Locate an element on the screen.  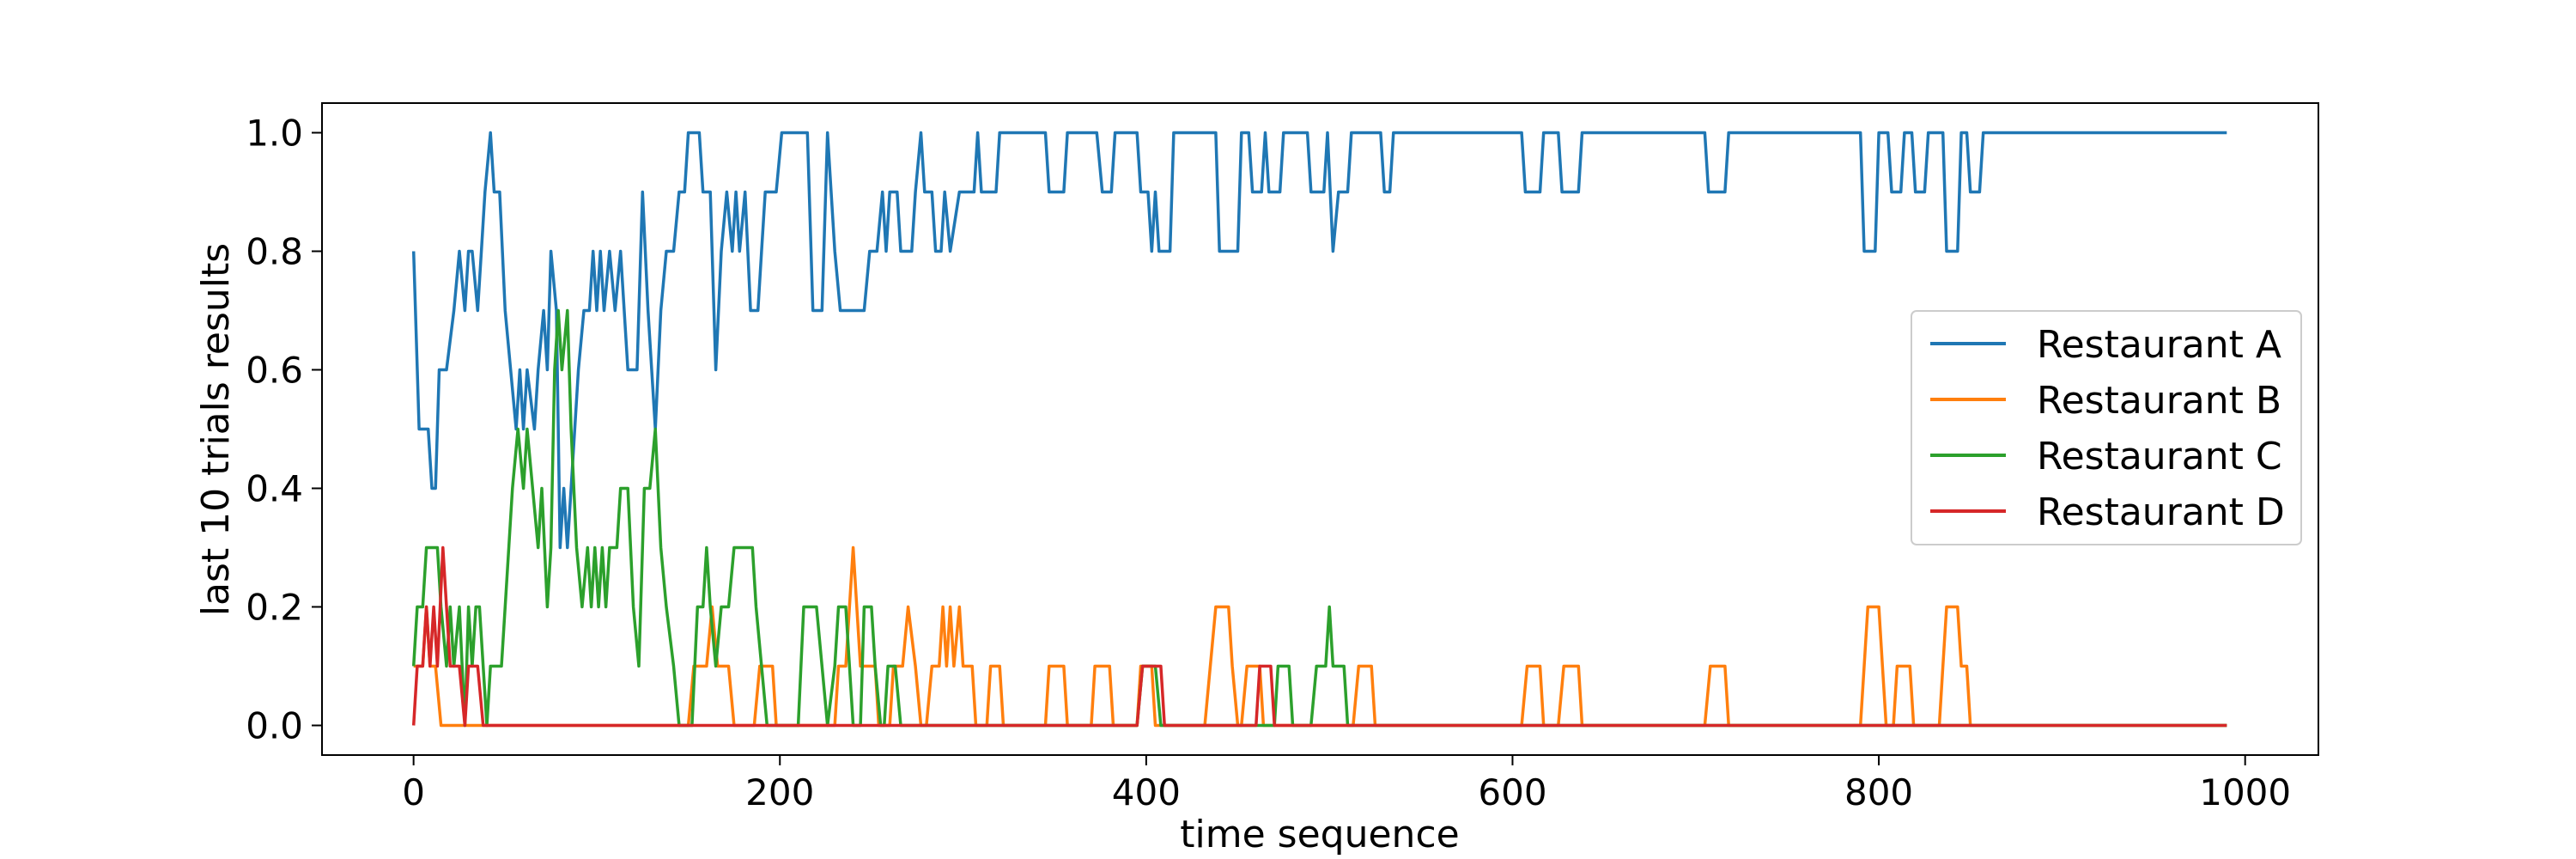
y-tick-label: 1.0 is located at coordinates (274, 134).